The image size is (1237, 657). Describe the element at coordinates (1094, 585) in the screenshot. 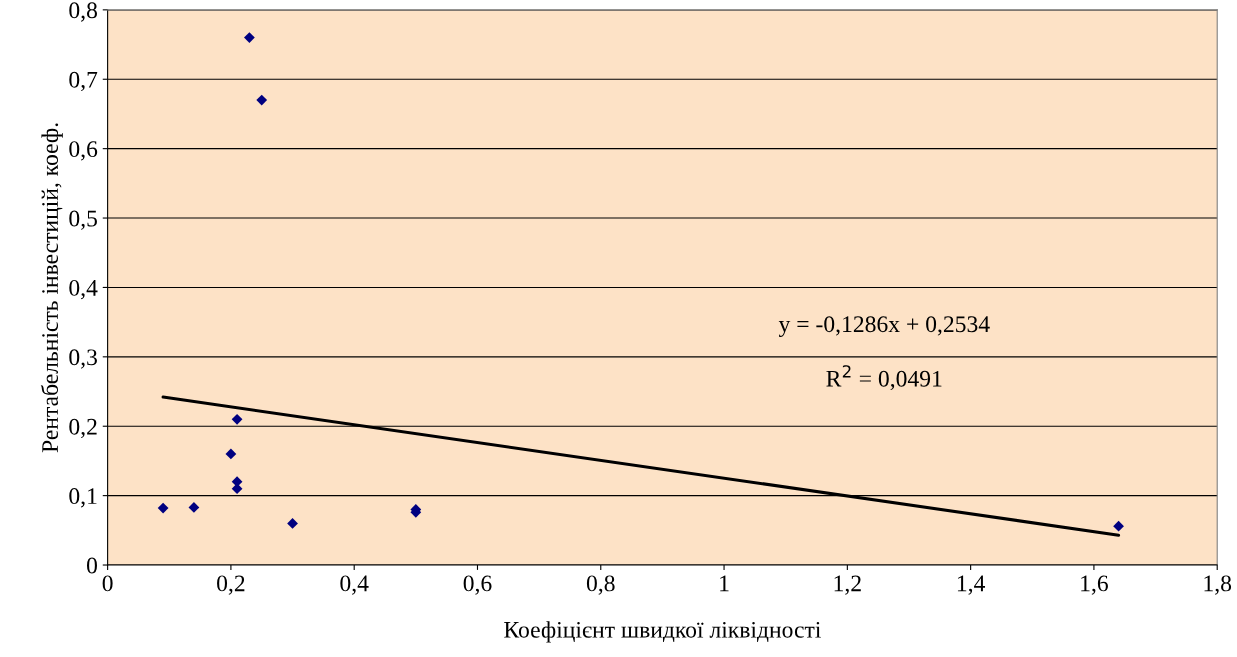

I see `x-tick-label: 1,6` at that location.